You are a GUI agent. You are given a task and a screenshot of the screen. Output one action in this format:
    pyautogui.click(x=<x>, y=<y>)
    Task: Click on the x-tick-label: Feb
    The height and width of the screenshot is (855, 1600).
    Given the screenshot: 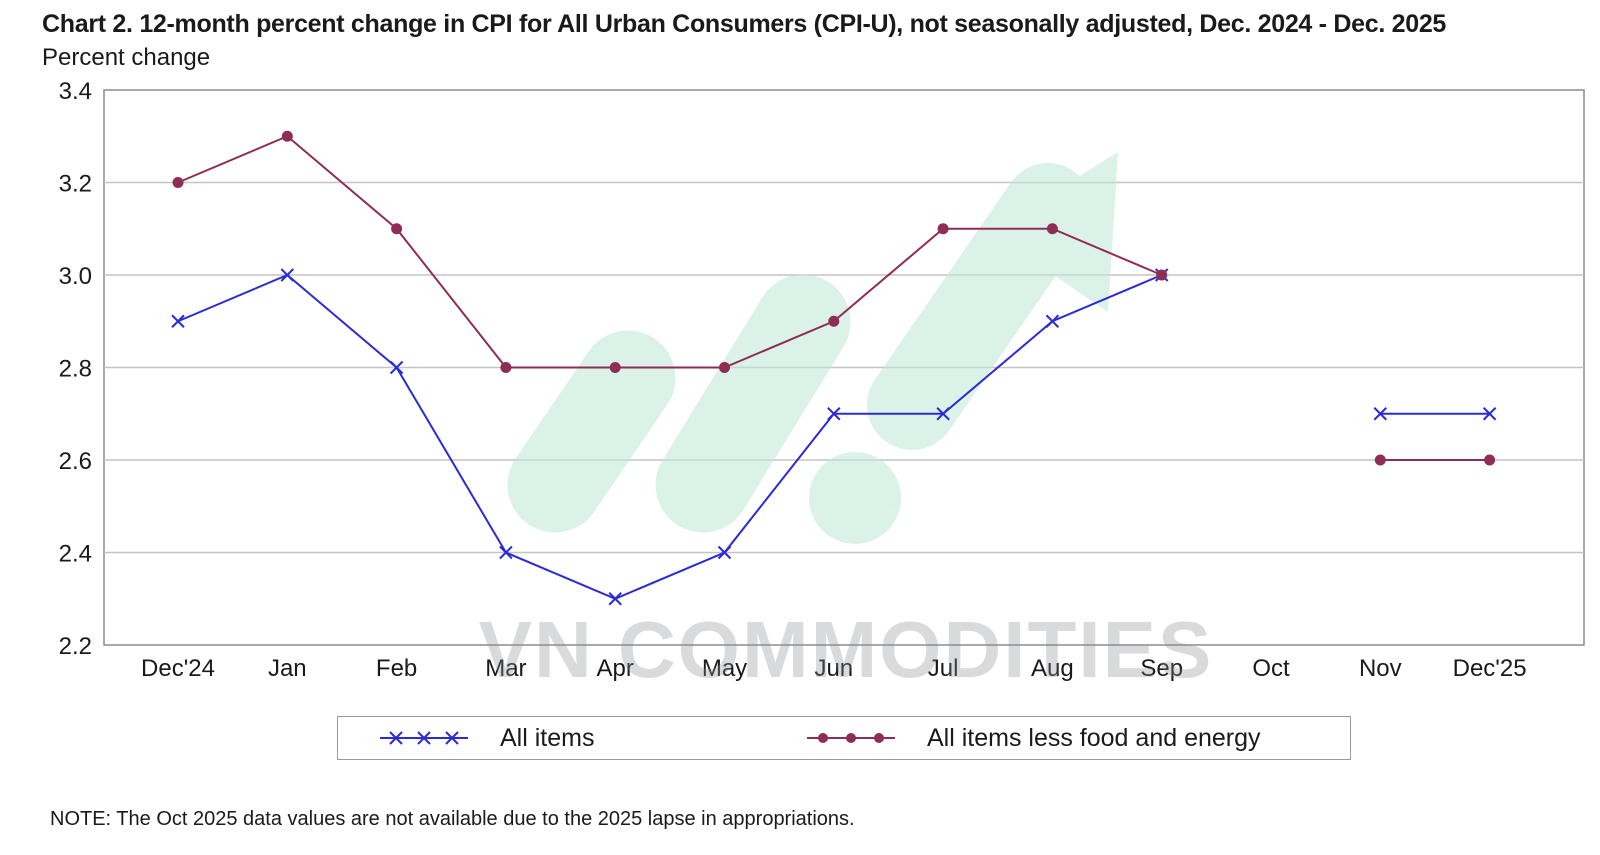 What is the action you would take?
    pyautogui.click(x=396, y=668)
    